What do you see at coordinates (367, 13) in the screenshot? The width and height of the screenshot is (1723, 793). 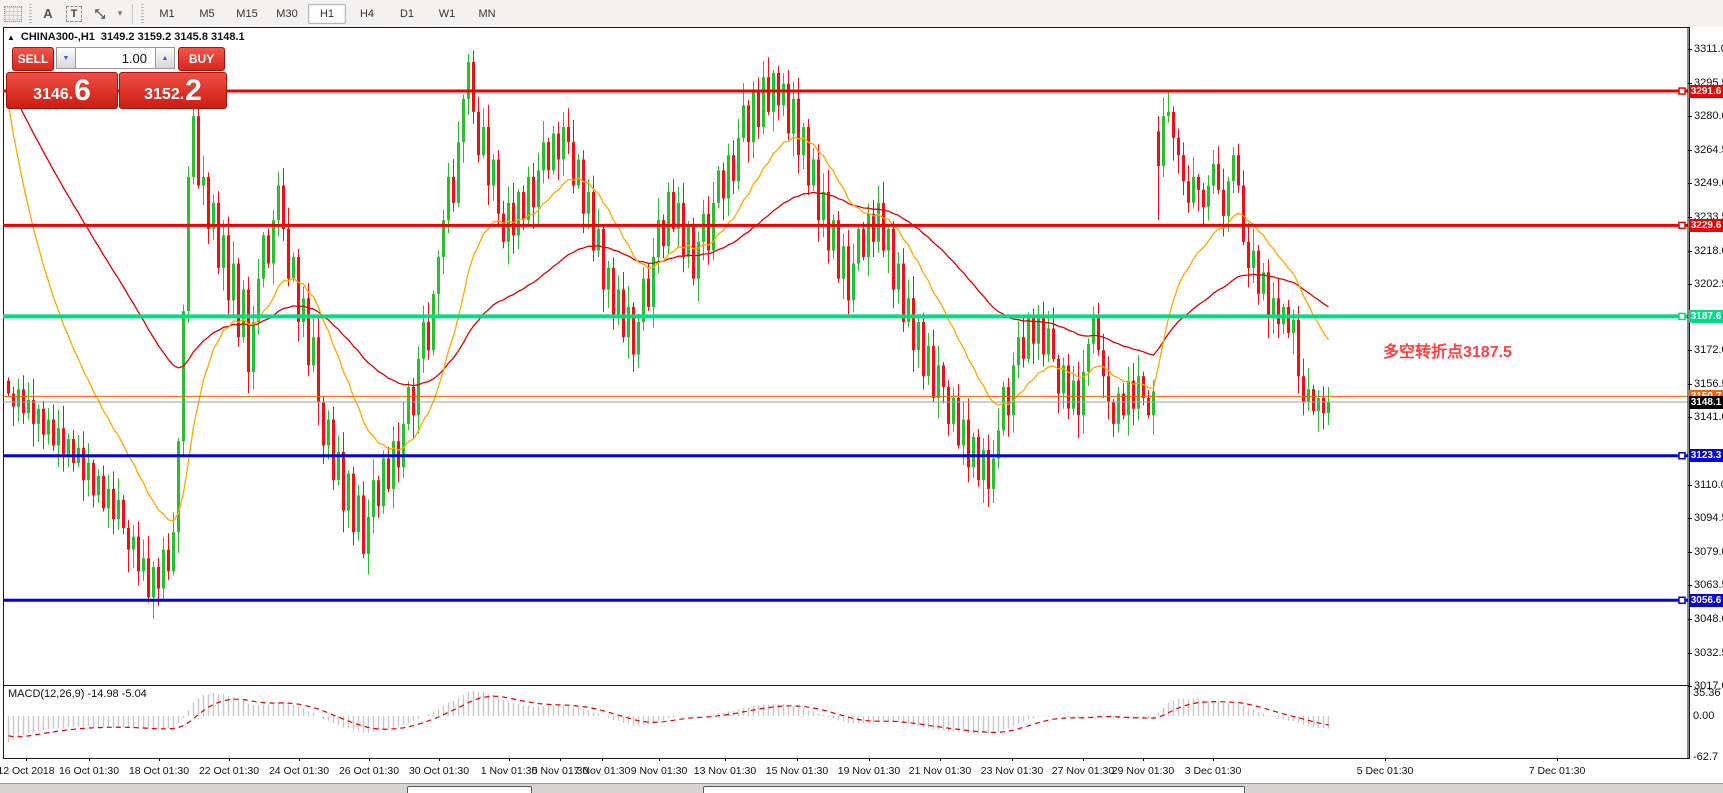 I see `timeframe-button-h4: H4` at bounding box center [367, 13].